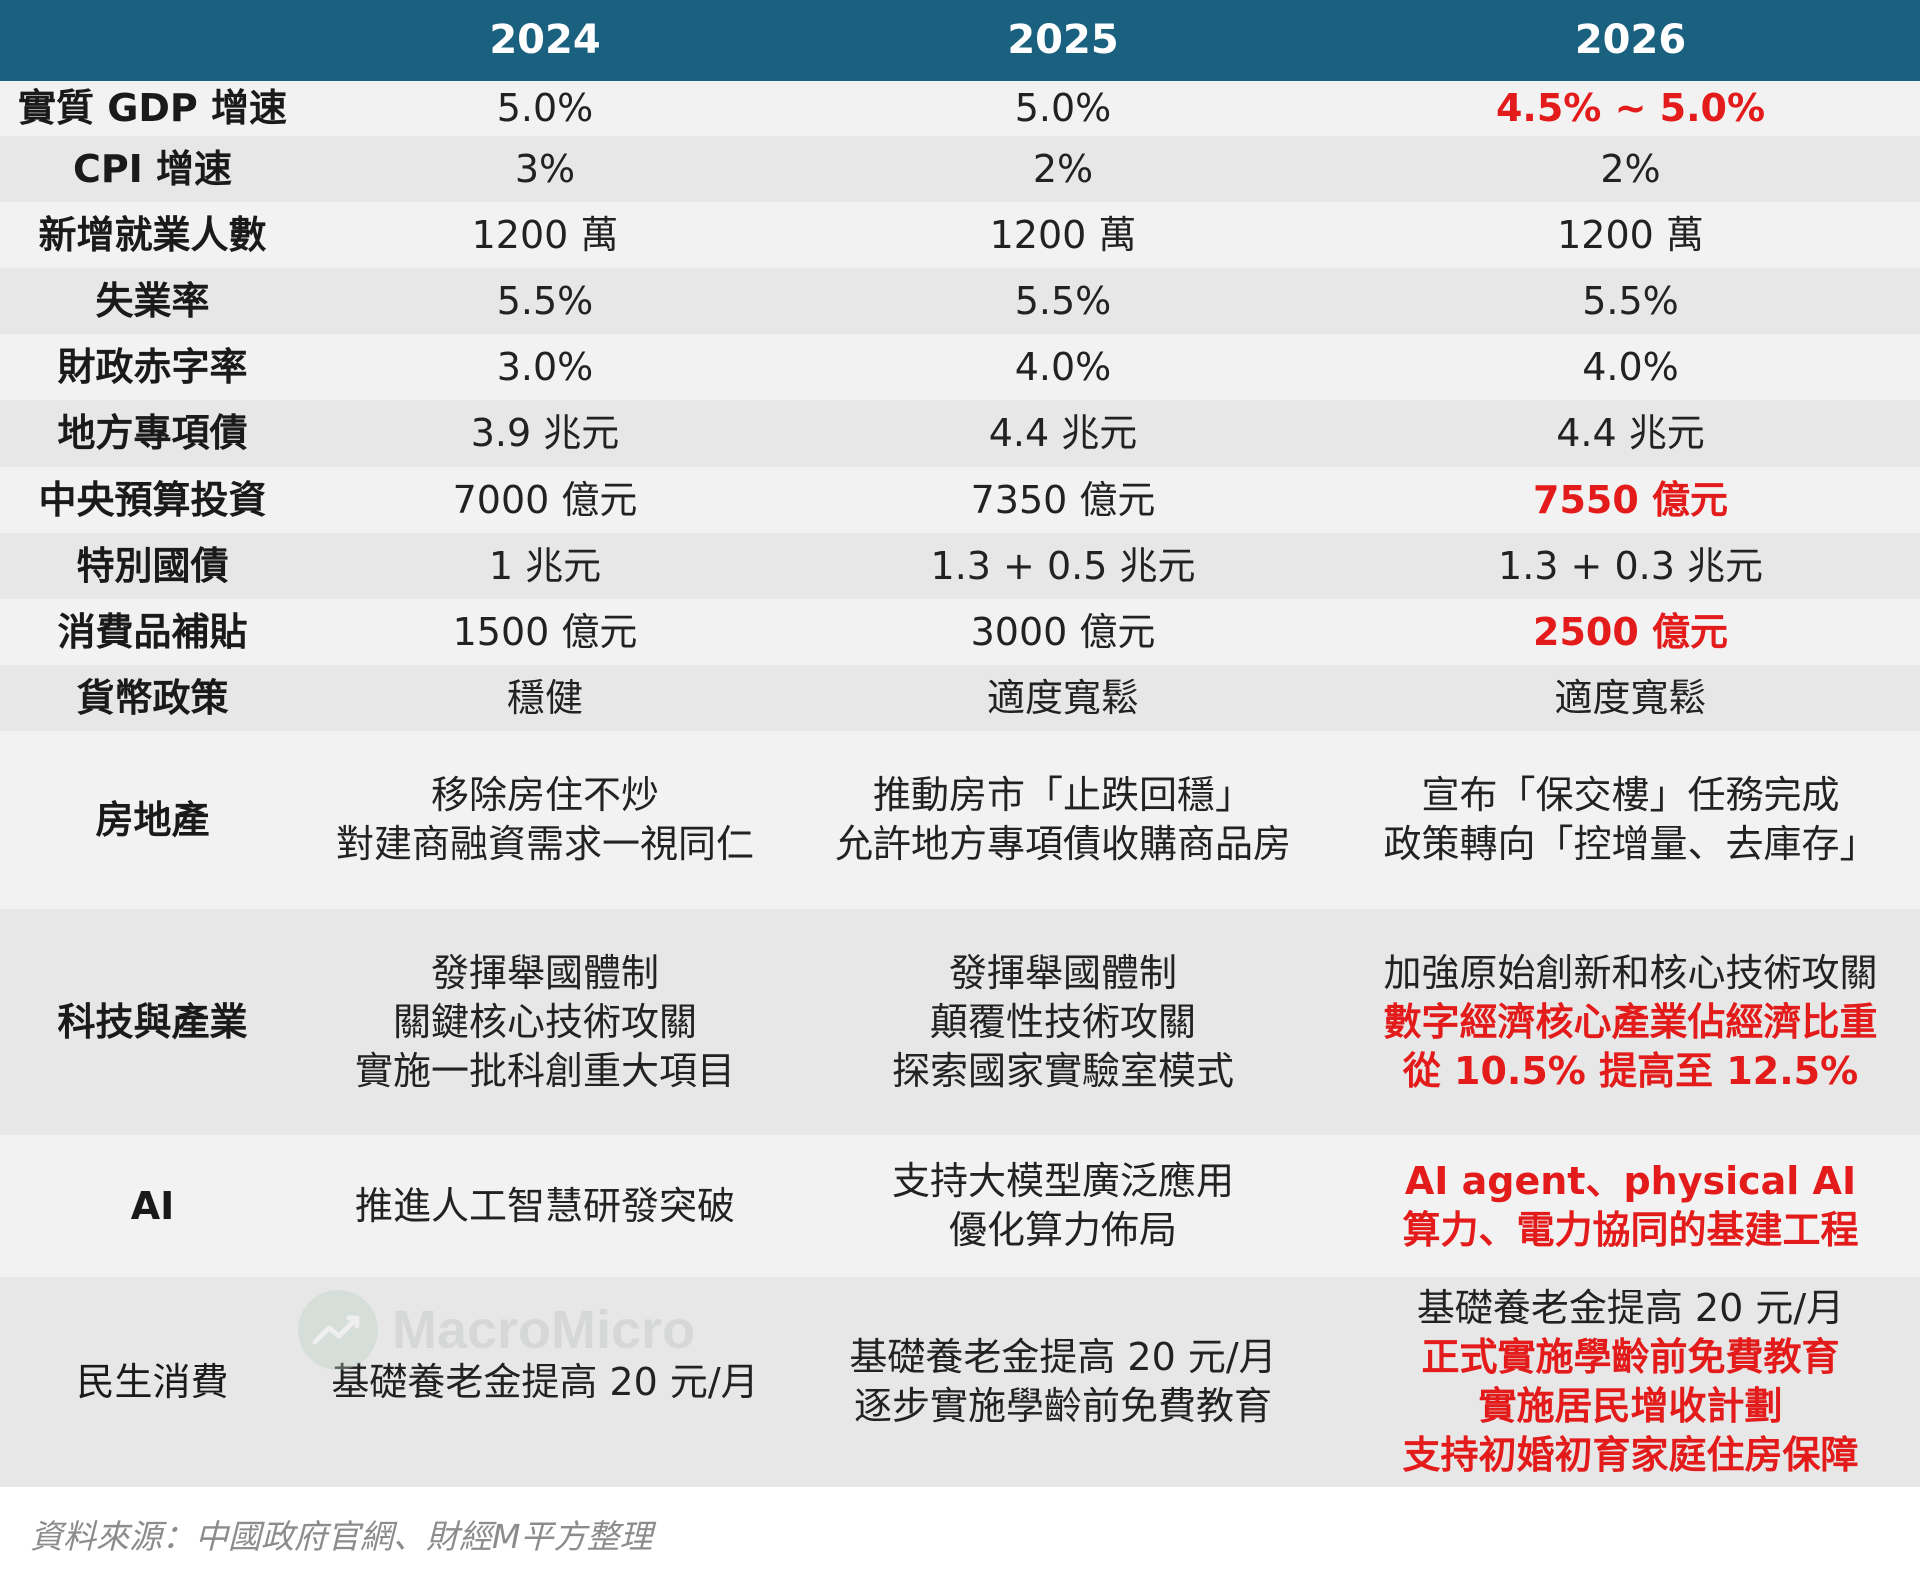 The image size is (1920, 1571). I want to click on cell-2024: 3.9 兆元, so click(545, 433).